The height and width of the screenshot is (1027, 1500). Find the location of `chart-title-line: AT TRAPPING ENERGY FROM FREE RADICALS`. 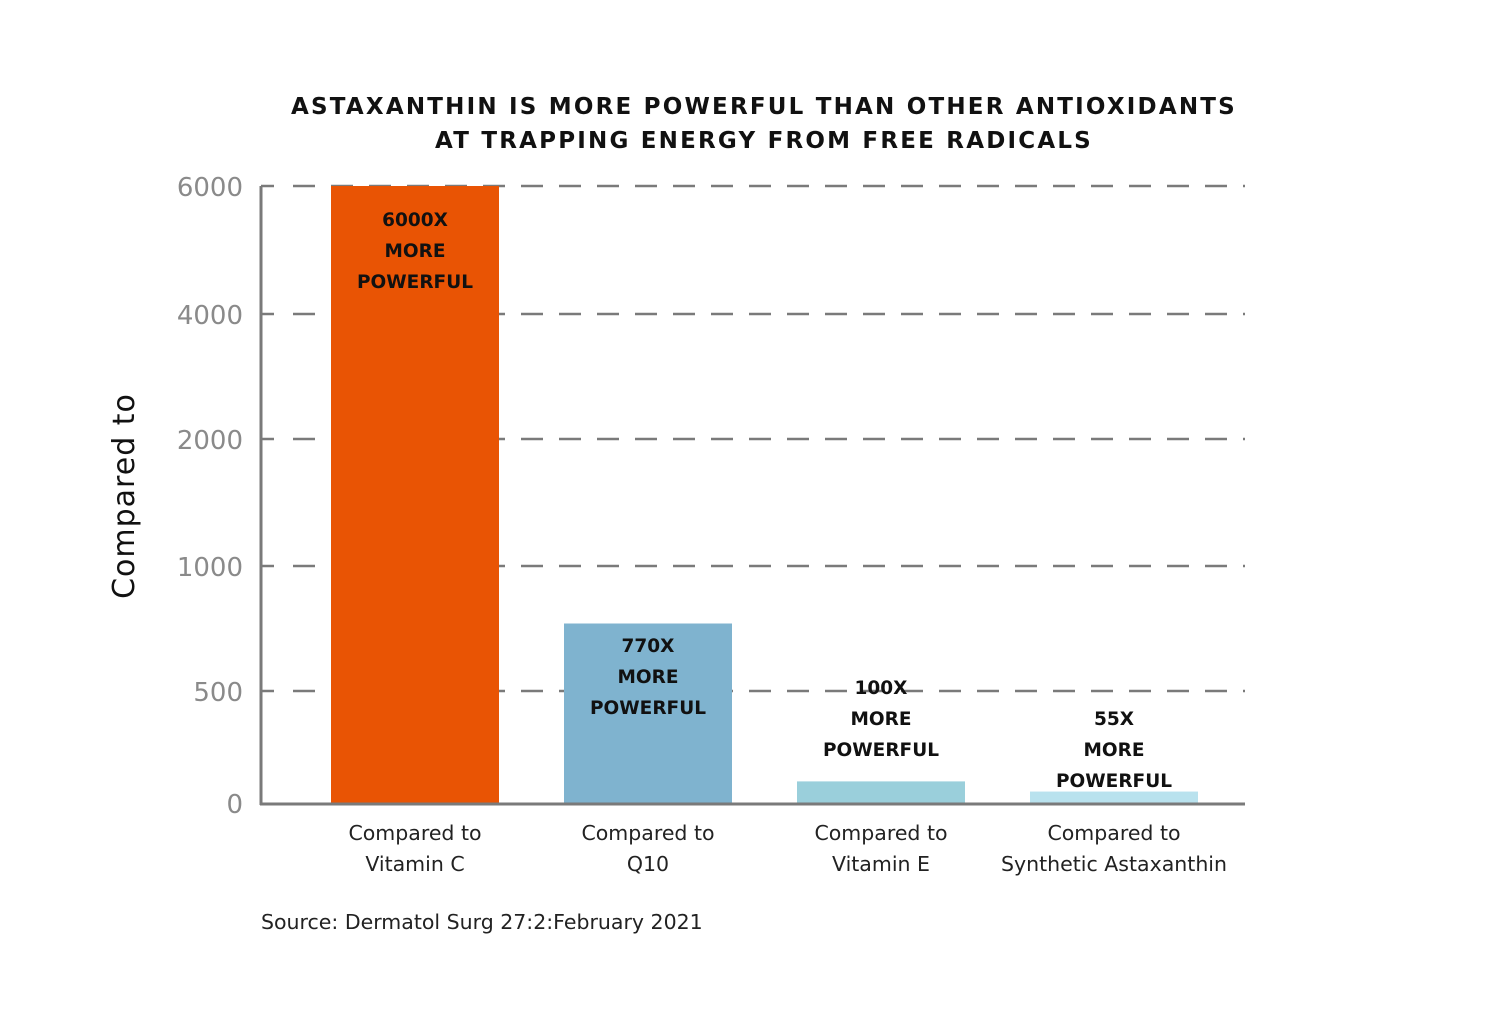

chart-title-line: AT TRAPPING ENERGY FROM FREE RADICALS is located at coordinates (764, 141).